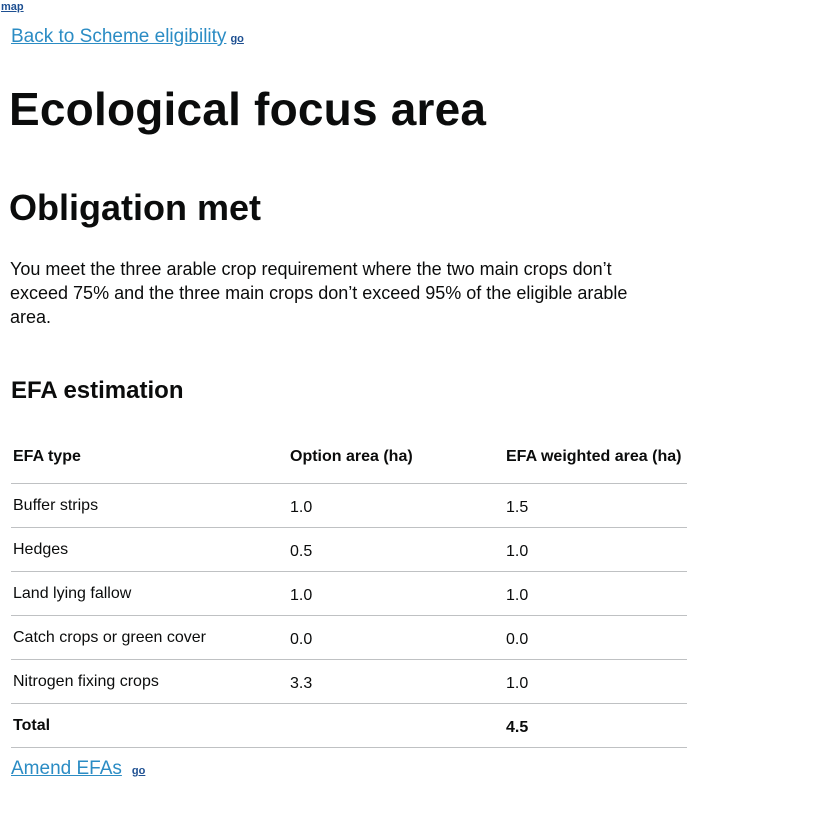 This screenshot has width=821, height=824. Describe the element at coordinates (595, 725) in the screenshot. I see `total-weighted-area-cell: 4.5` at that location.